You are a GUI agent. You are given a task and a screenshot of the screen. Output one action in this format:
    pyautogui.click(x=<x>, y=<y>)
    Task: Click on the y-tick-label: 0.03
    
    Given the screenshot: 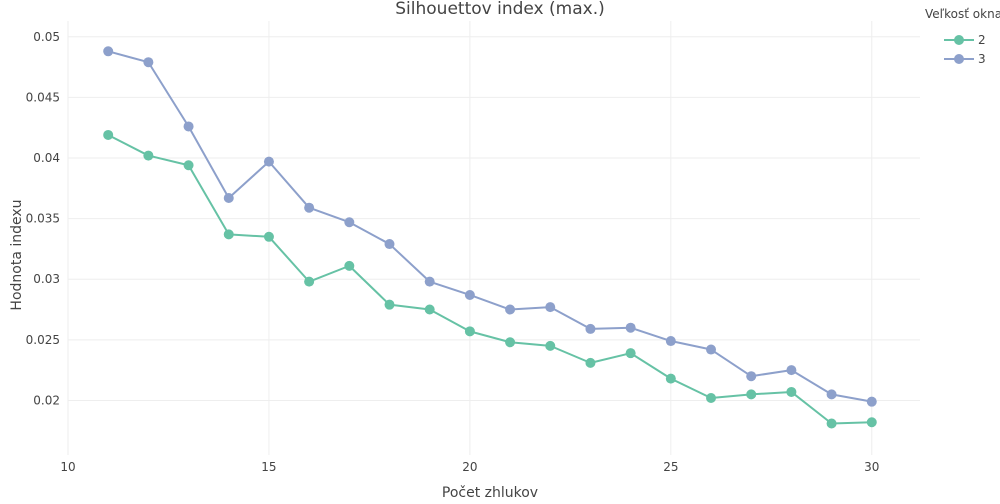 What is the action you would take?
    pyautogui.click(x=46, y=279)
    